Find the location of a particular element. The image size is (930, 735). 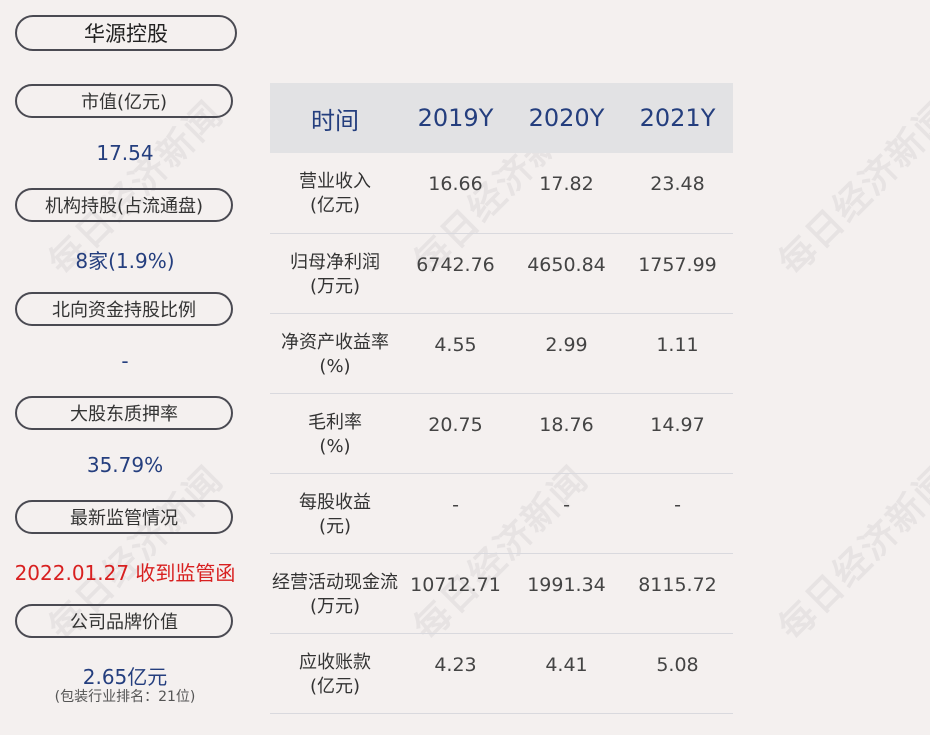

table-row: 应收账款 (亿元) 4.23 4.41 5.08 is located at coordinates (501, 673).